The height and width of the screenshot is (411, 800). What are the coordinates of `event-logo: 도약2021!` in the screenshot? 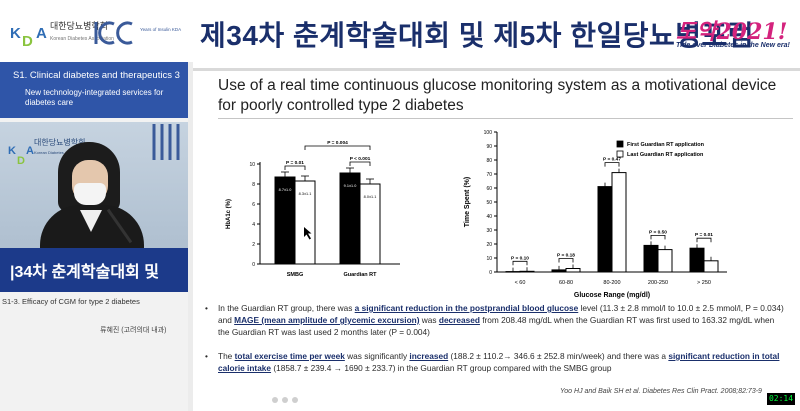 It's located at (732, 32).